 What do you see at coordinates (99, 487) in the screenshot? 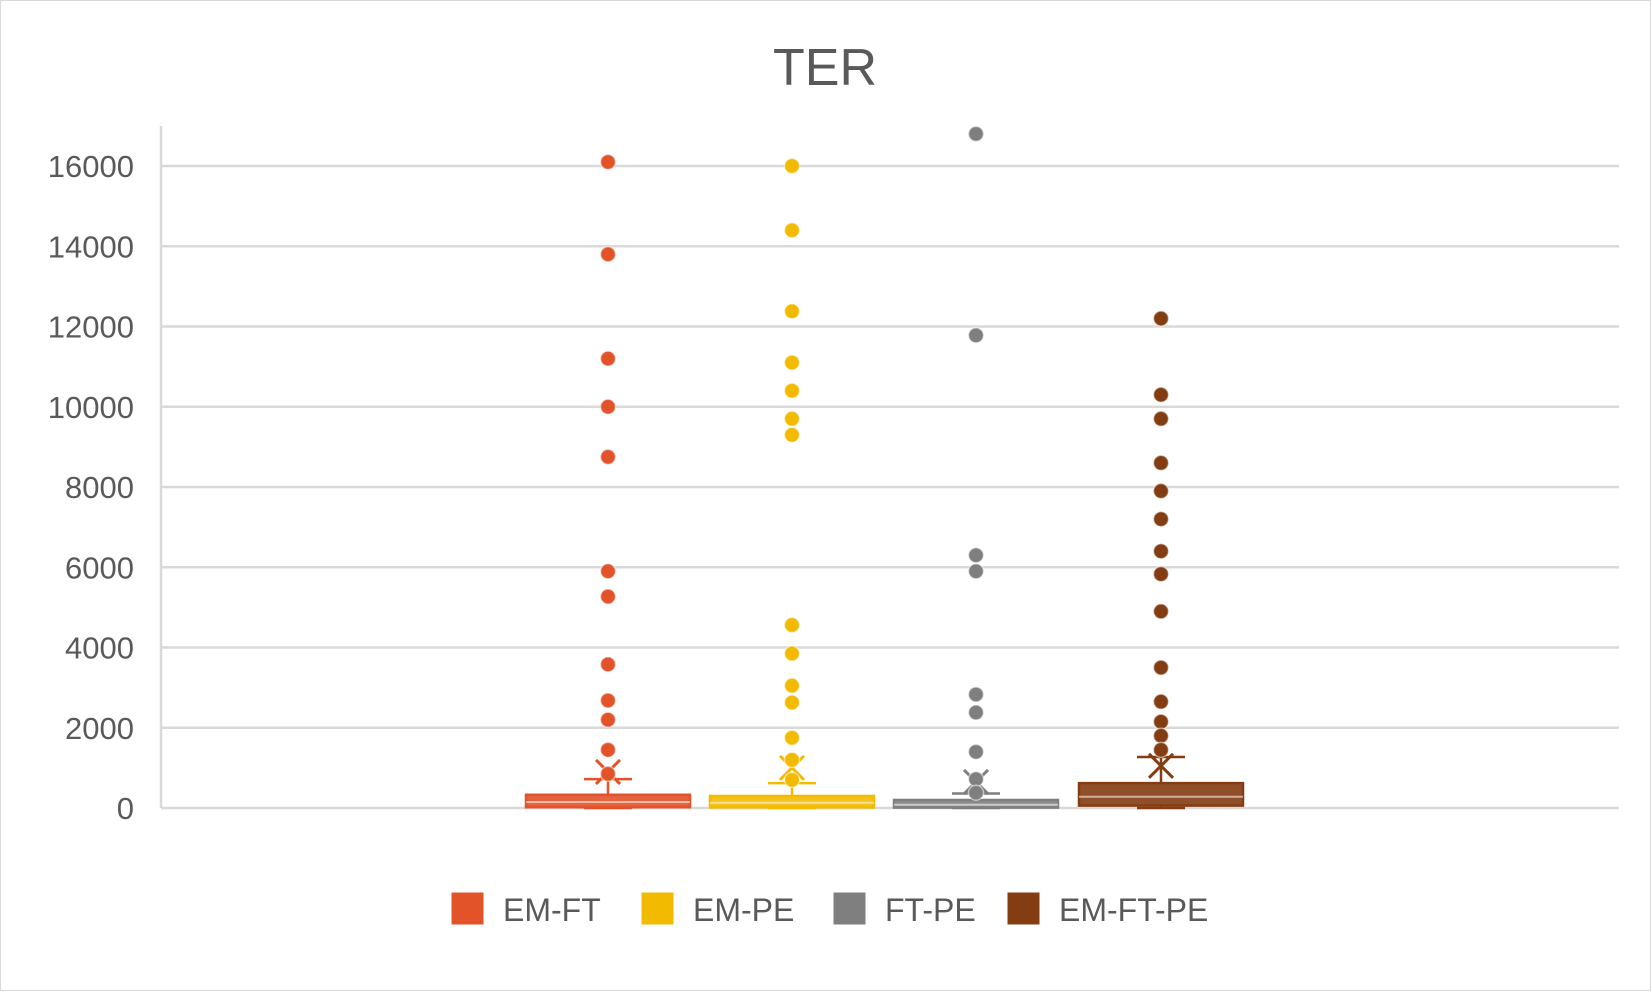
I see `y-tick-label: 8000` at bounding box center [99, 487].